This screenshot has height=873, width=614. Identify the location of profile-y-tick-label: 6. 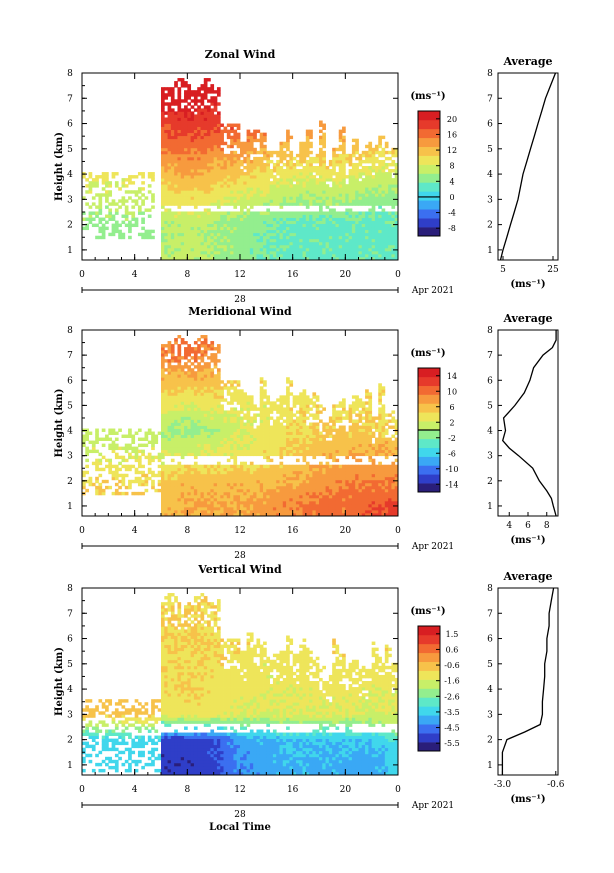
(490, 125).